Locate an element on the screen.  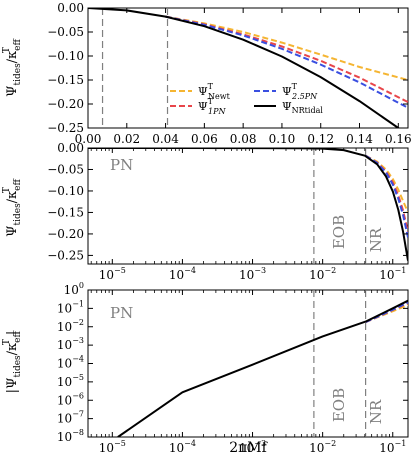
x-tick-label: 0.06 is located at coordinates (204, 139).